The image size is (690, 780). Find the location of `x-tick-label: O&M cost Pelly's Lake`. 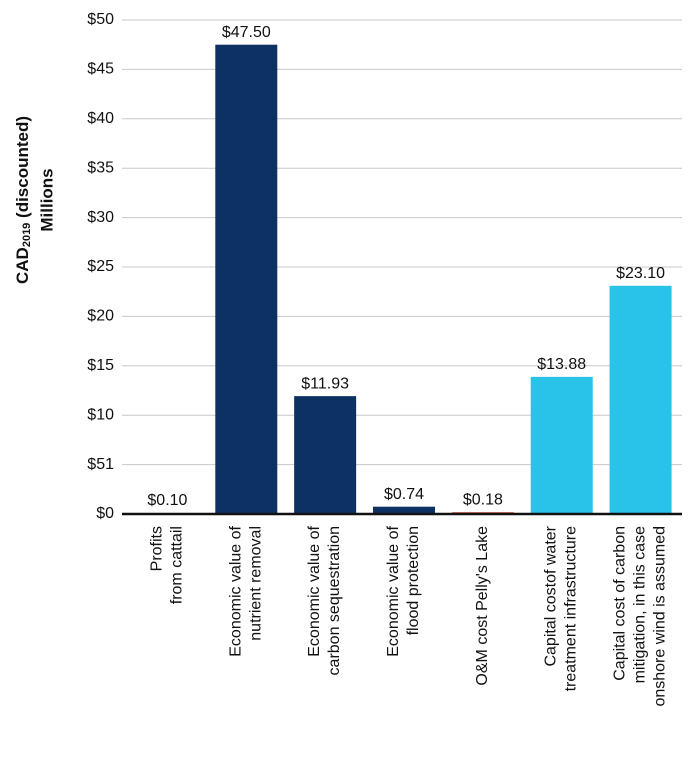

x-tick-label: O&M cost Pelly's Lake is located at coordinates (482, 606).